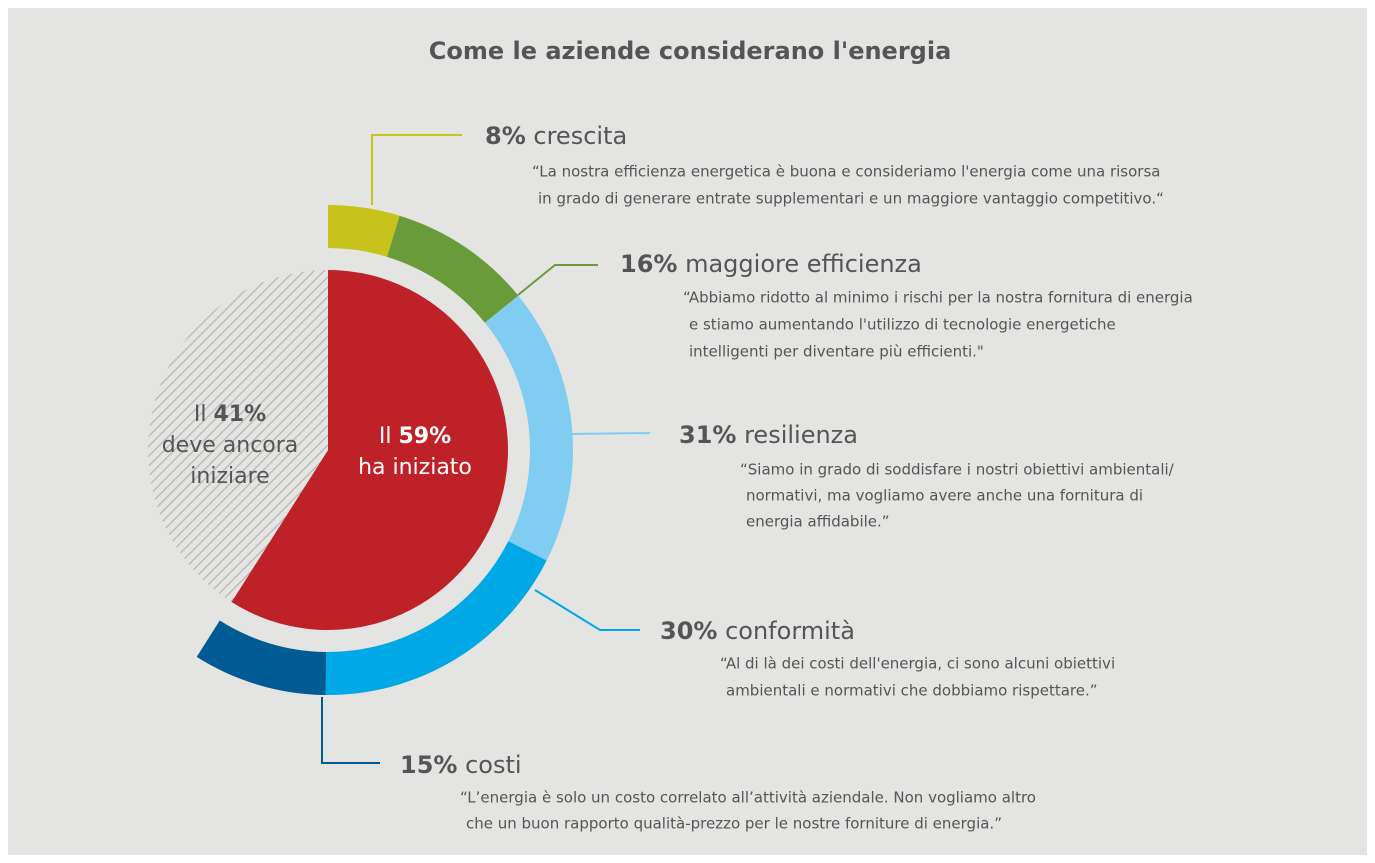 Image resolution: width=1375 pixels, height=863 pixels. Describe the element at coordinates (493, 765) in the screenshot. I see `label-name: costi` at that location.